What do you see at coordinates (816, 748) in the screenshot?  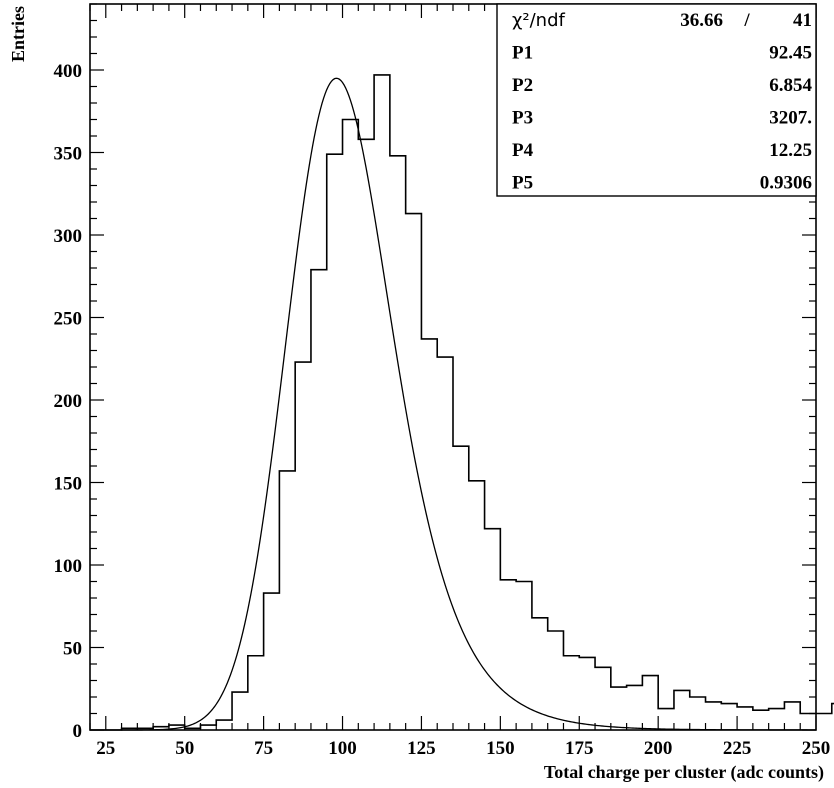 I see `x-tick-label: 250` at bounding box center [816, 748].